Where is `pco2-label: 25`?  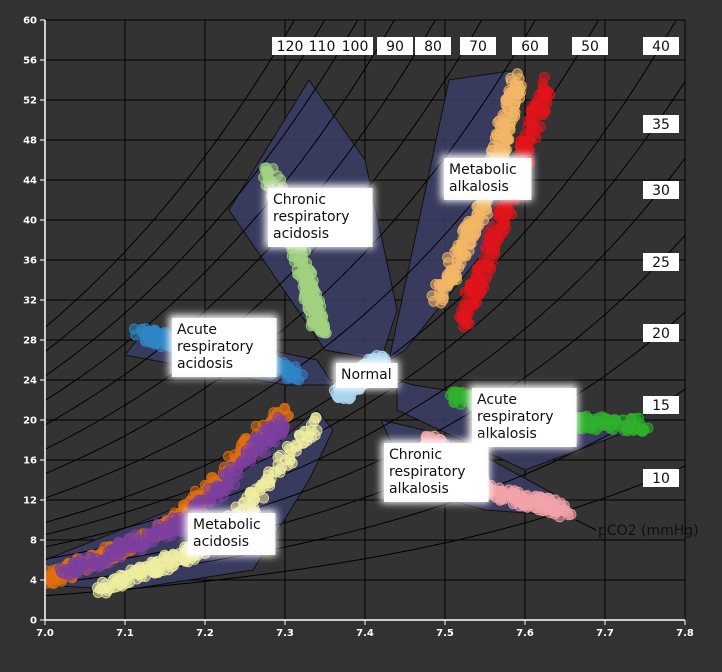
pco2-label: 25 is located at coordinates (661, 262).